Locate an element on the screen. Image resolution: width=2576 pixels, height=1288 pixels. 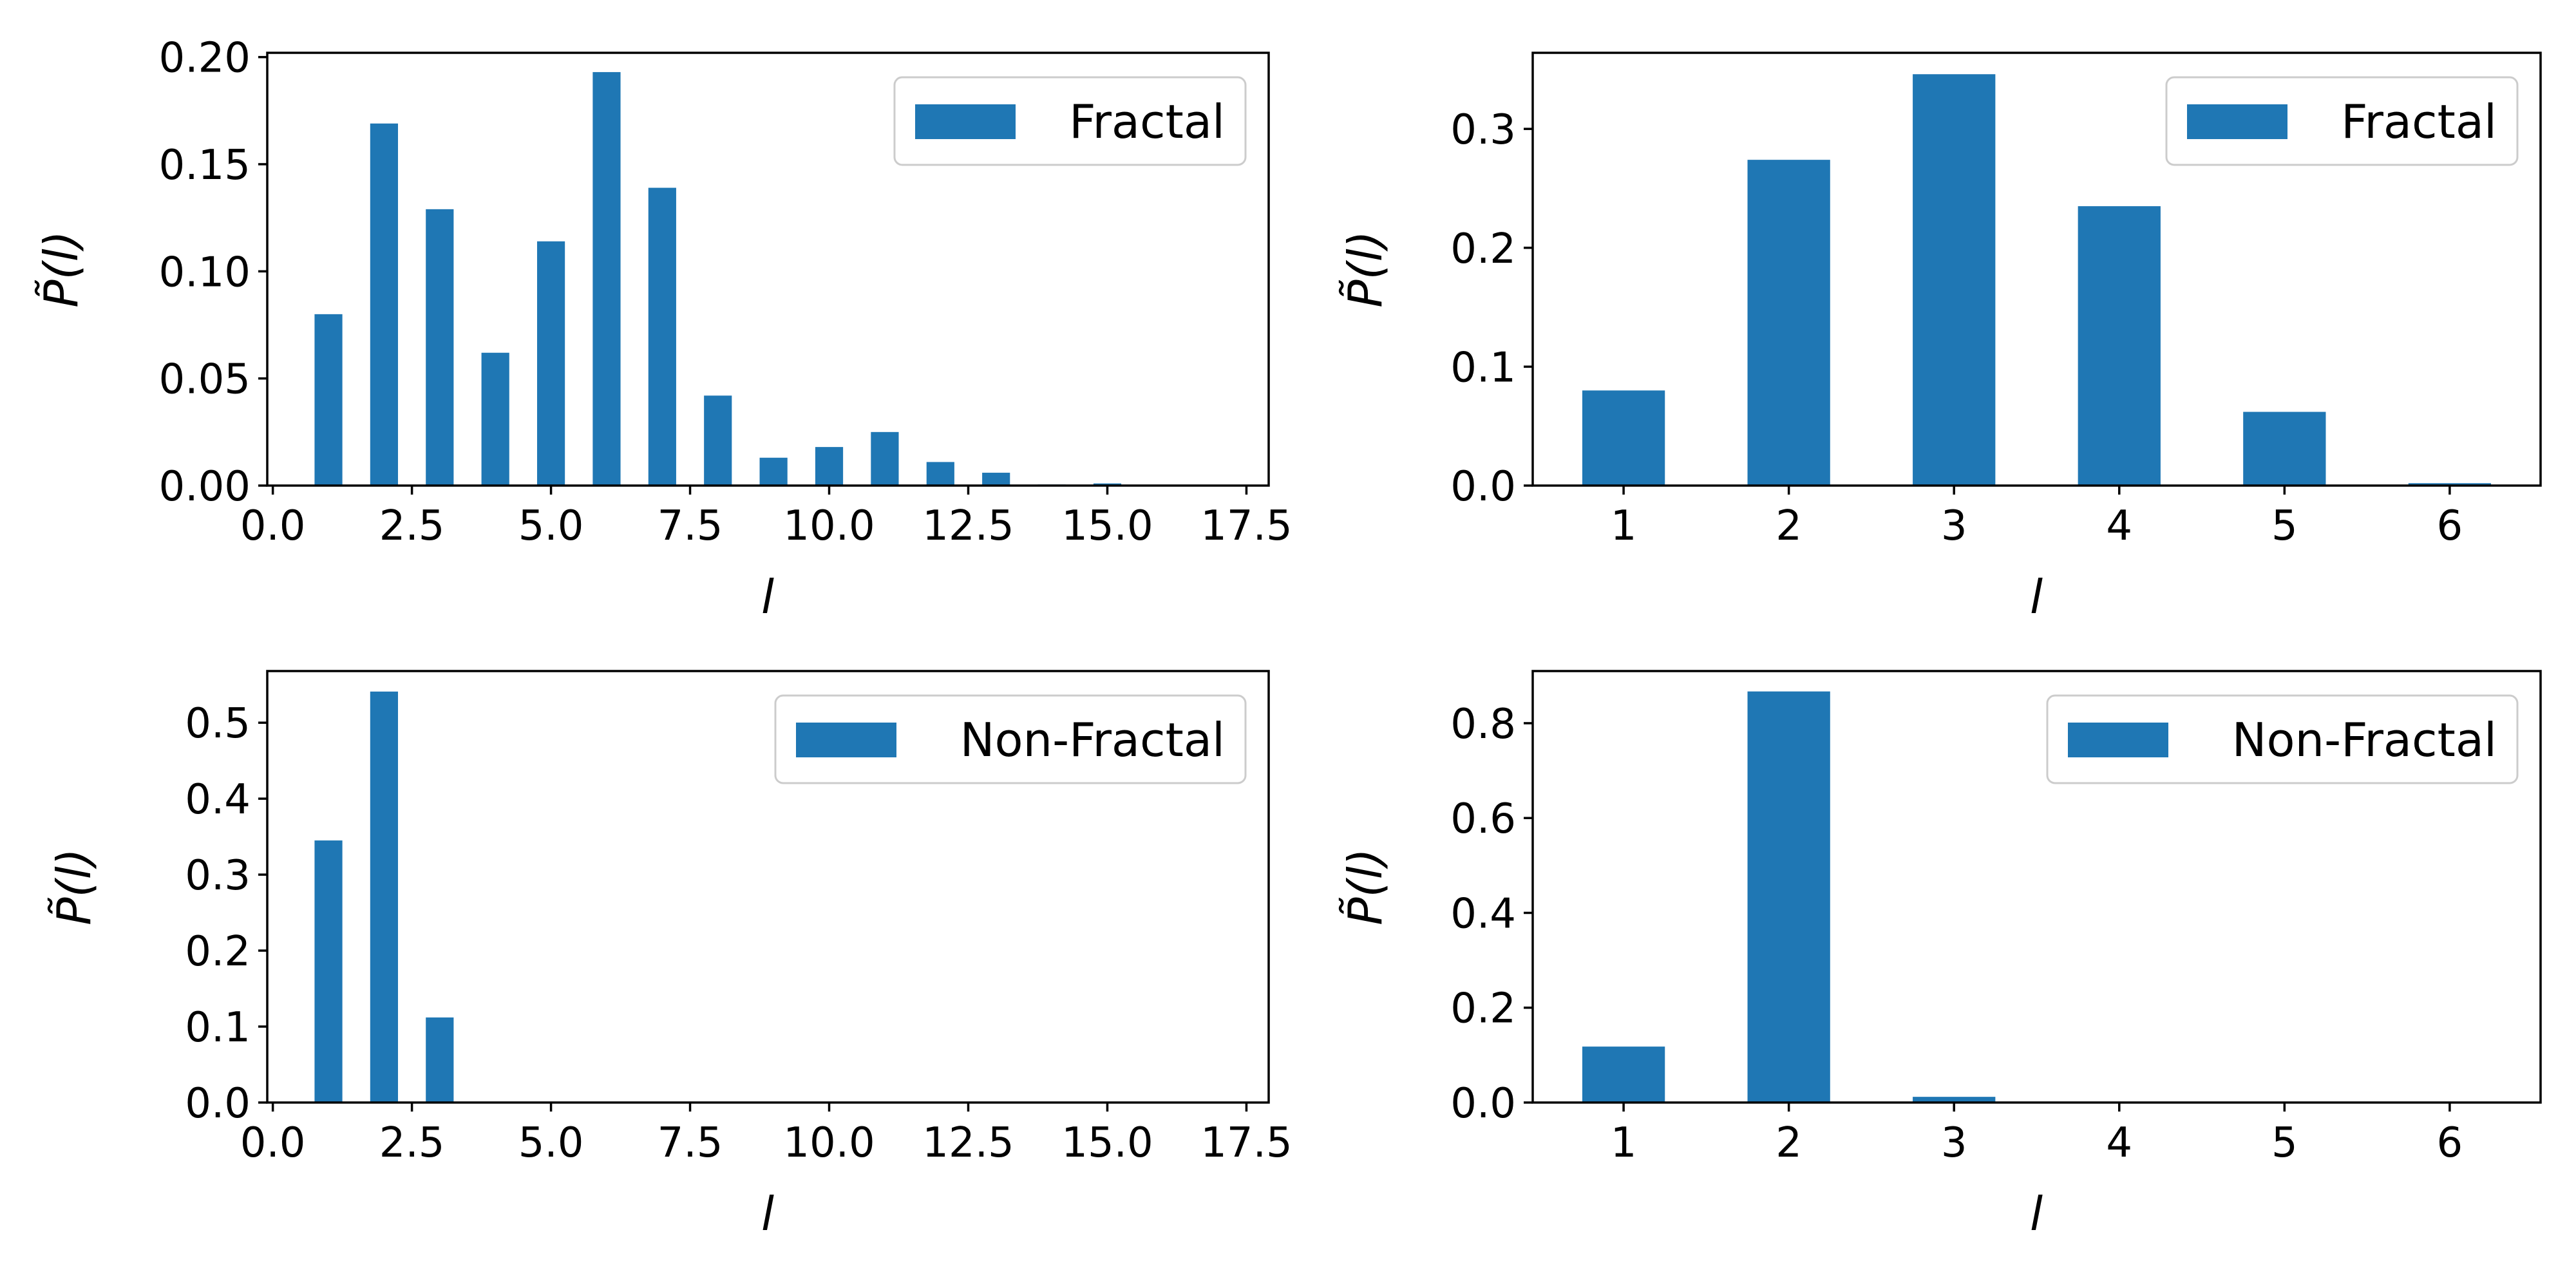
y-tick-label: 0.10 is located at coordinates (205, 272).